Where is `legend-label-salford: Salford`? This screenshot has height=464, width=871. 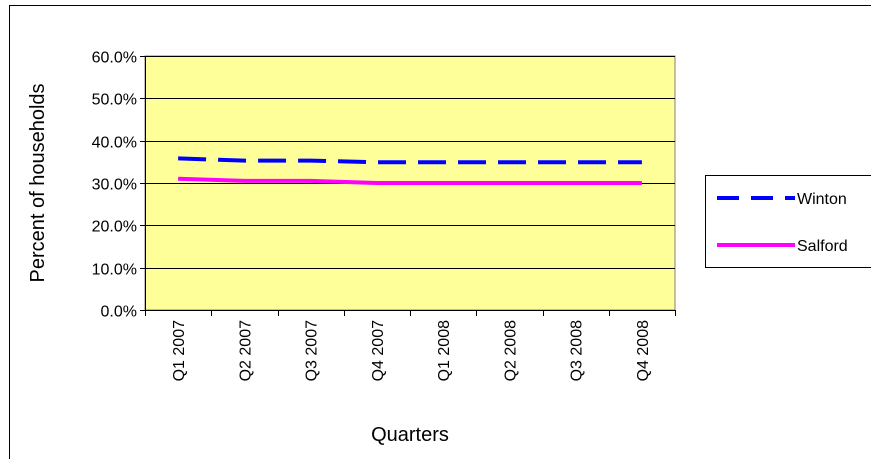 legend-label-salford: Salford is located at coordinates (822, 246).